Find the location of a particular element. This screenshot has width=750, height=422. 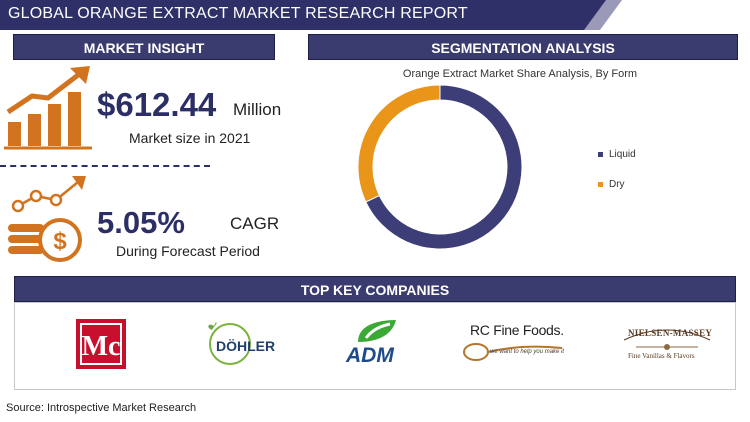

legend-swatch-dry is located at coordinates (600, 184).